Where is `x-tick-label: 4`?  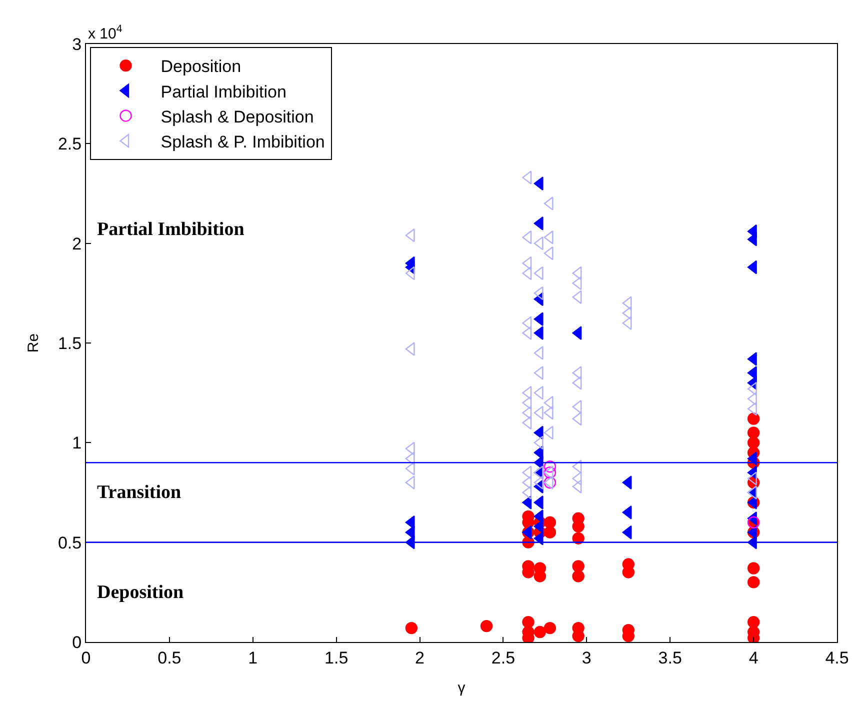 x-tick-label: 4 is located at coordinates (753, 658).